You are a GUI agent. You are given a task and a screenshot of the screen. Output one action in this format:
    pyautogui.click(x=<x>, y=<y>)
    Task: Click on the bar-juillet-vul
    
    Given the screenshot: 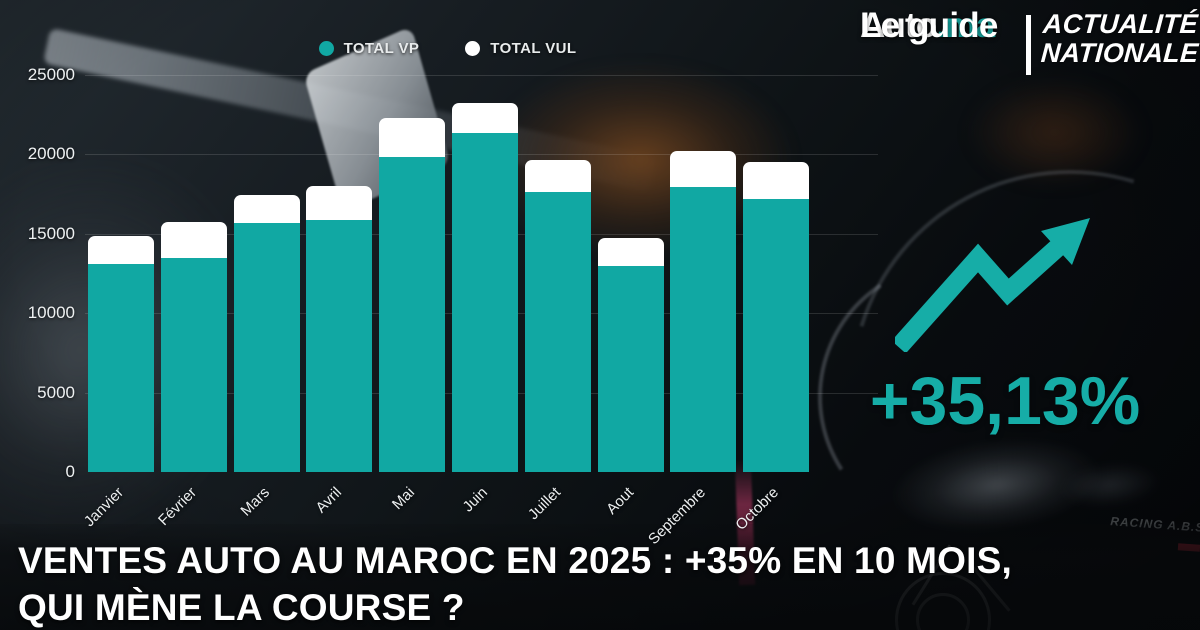 What is the action you would take?
    pyautogui.click(x=557, y=175)
    